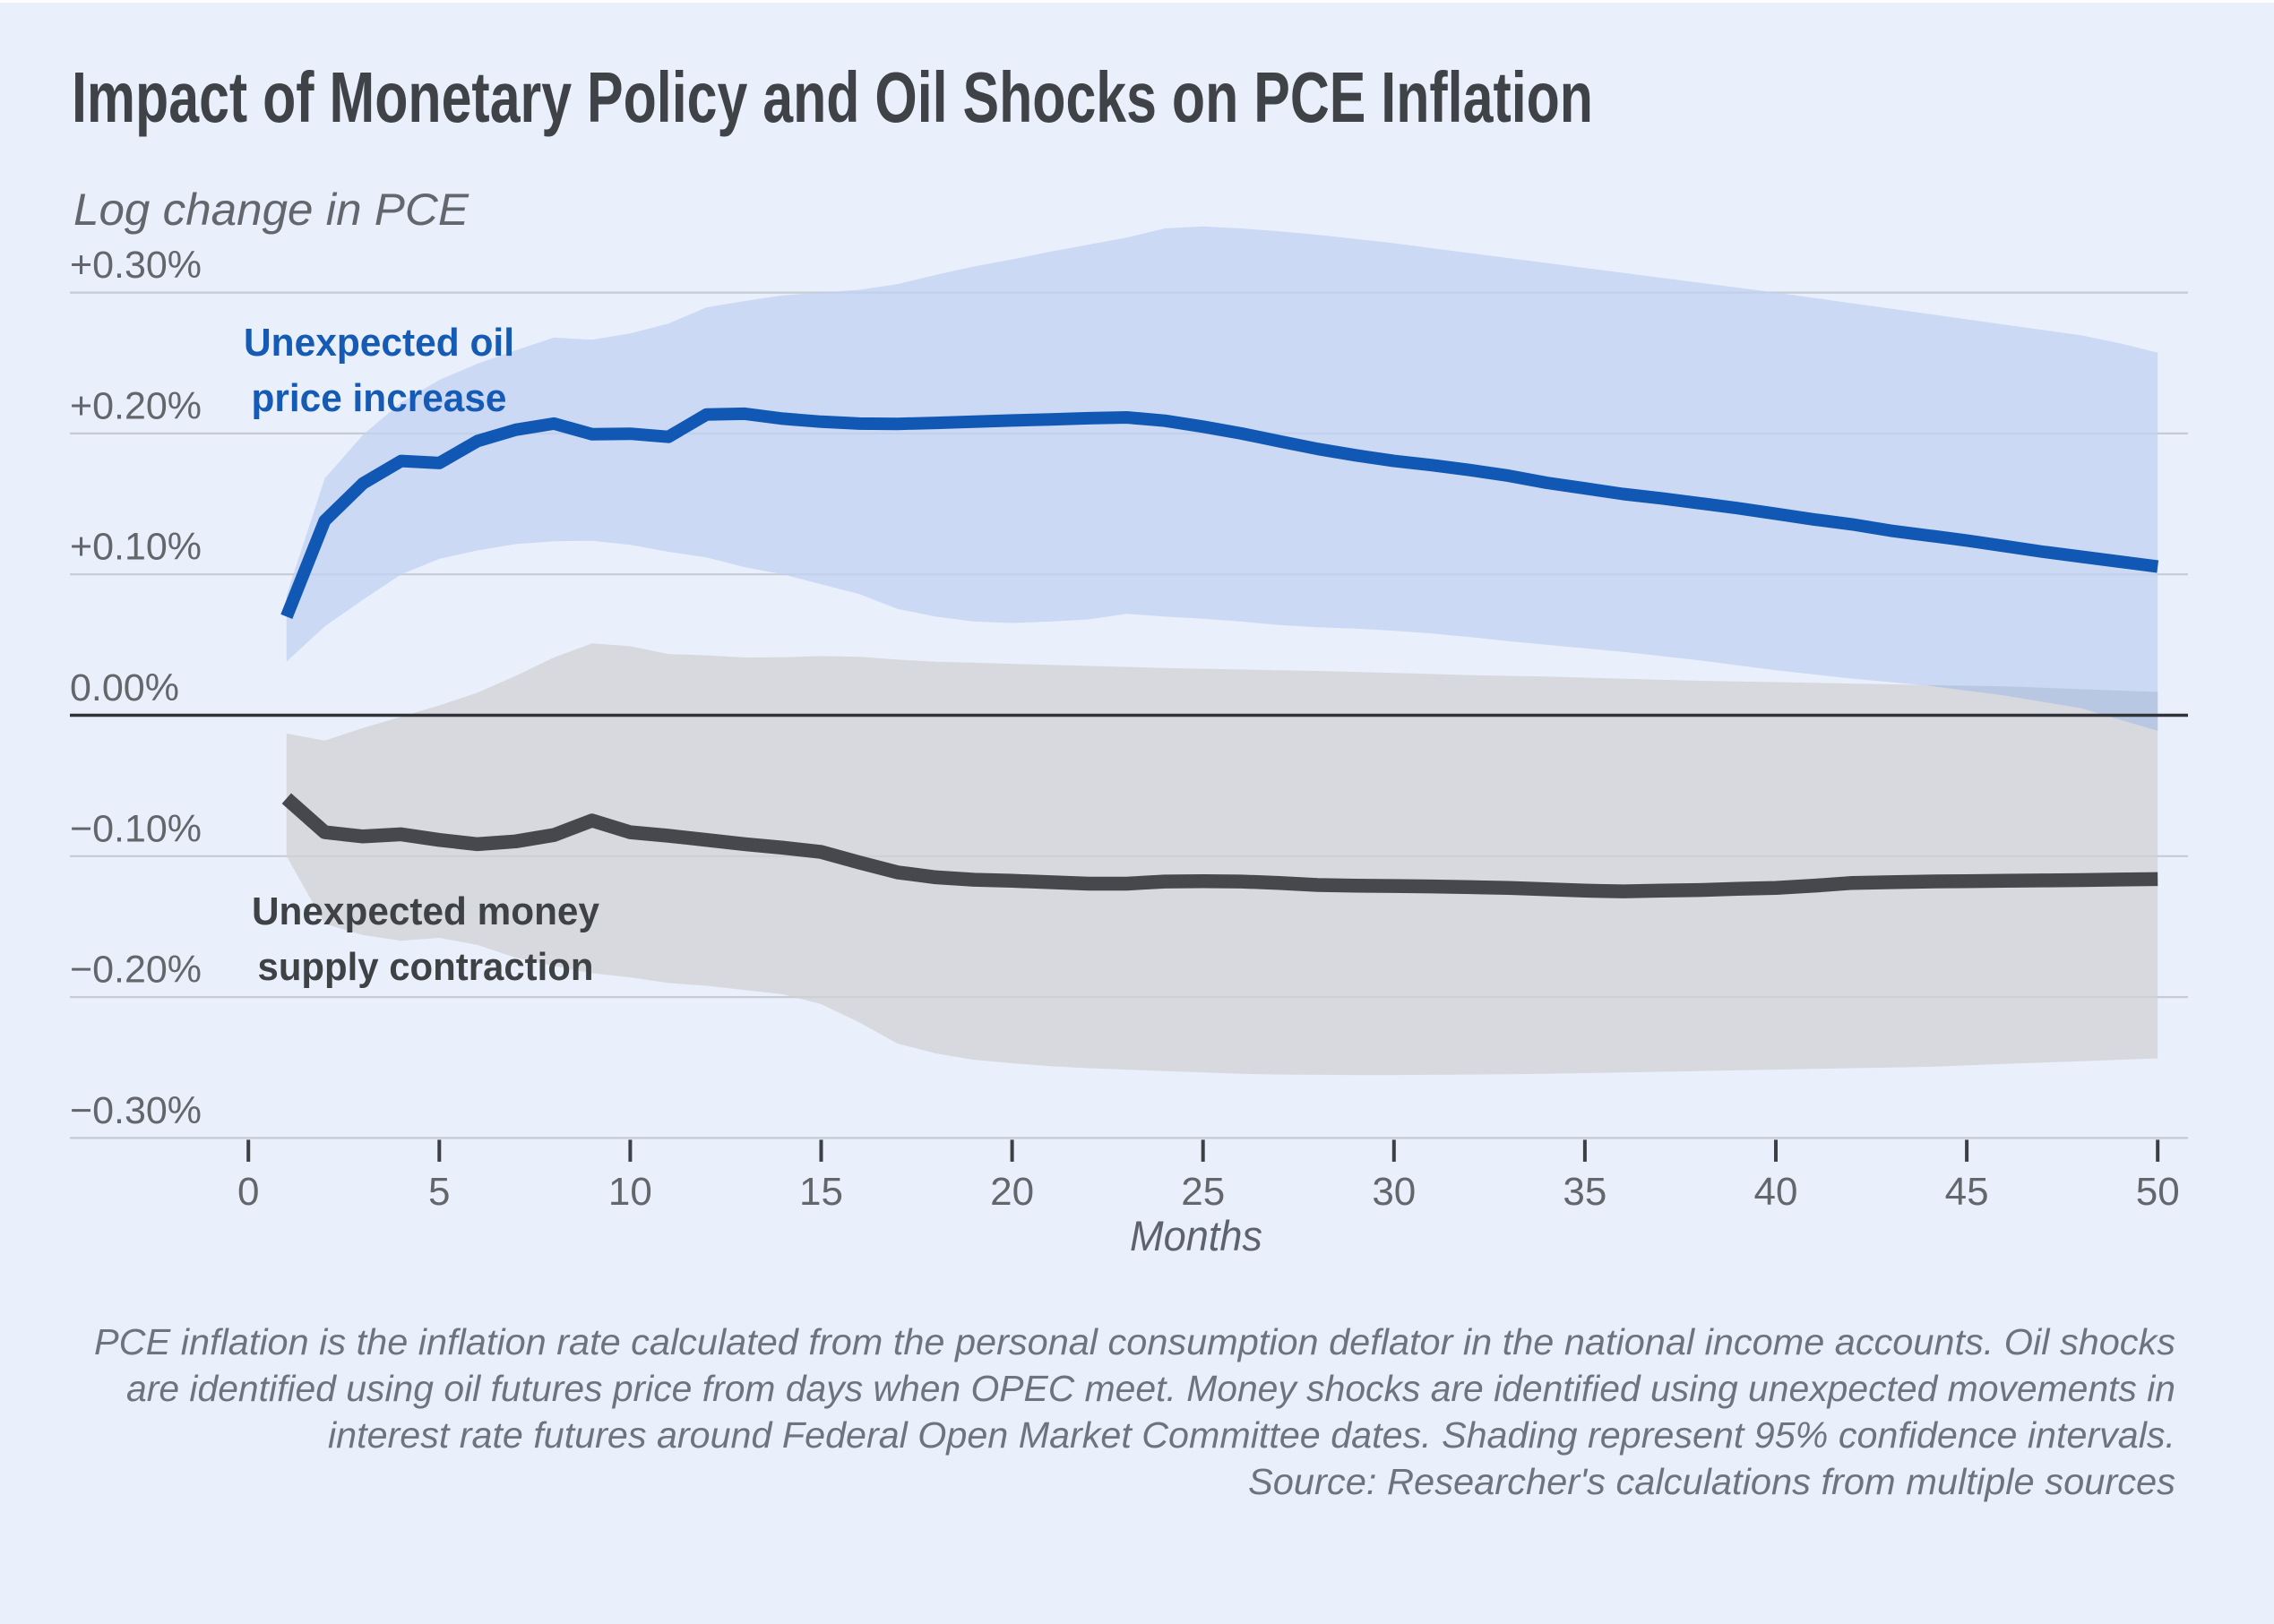 The image size is (2274, 1624). Describe the element at coordinates (630, 1192) in the screenshot. I see `svg-text: 10` at that location.